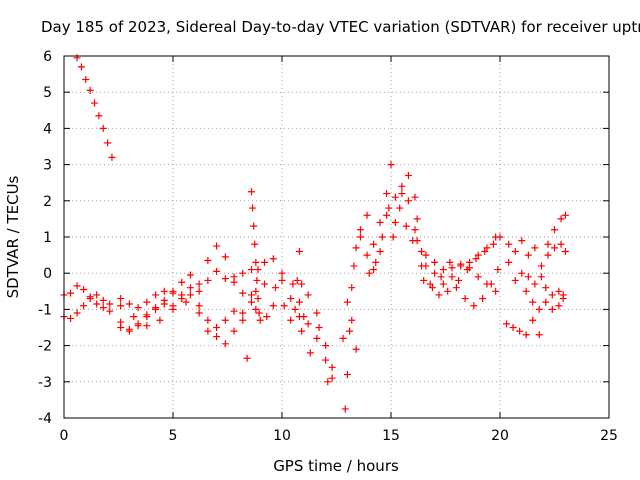 The height and width of the screenshot is (480, 640). I want to click on series-band-14-16-b, so click(386, 239).